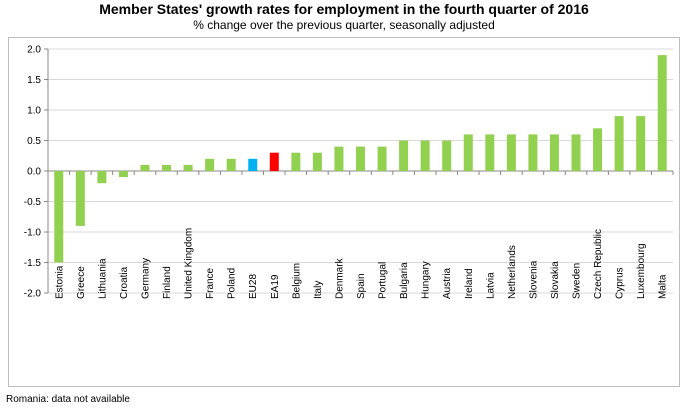 This screenshot has width=688, height=409. What do you see at coordinates (253, 164) in the screenshot?
I see `bar-eu28` at bounding box center [253, 164].